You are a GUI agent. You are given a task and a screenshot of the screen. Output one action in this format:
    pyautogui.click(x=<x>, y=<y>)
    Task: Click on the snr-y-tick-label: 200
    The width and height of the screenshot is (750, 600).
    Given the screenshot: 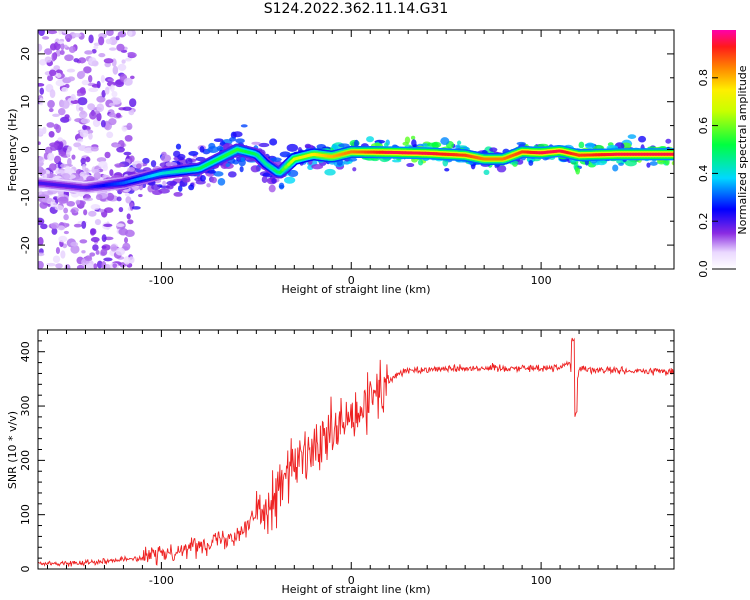 What is the action you would take?
    pyautogui.click(x=25, y=460)
    